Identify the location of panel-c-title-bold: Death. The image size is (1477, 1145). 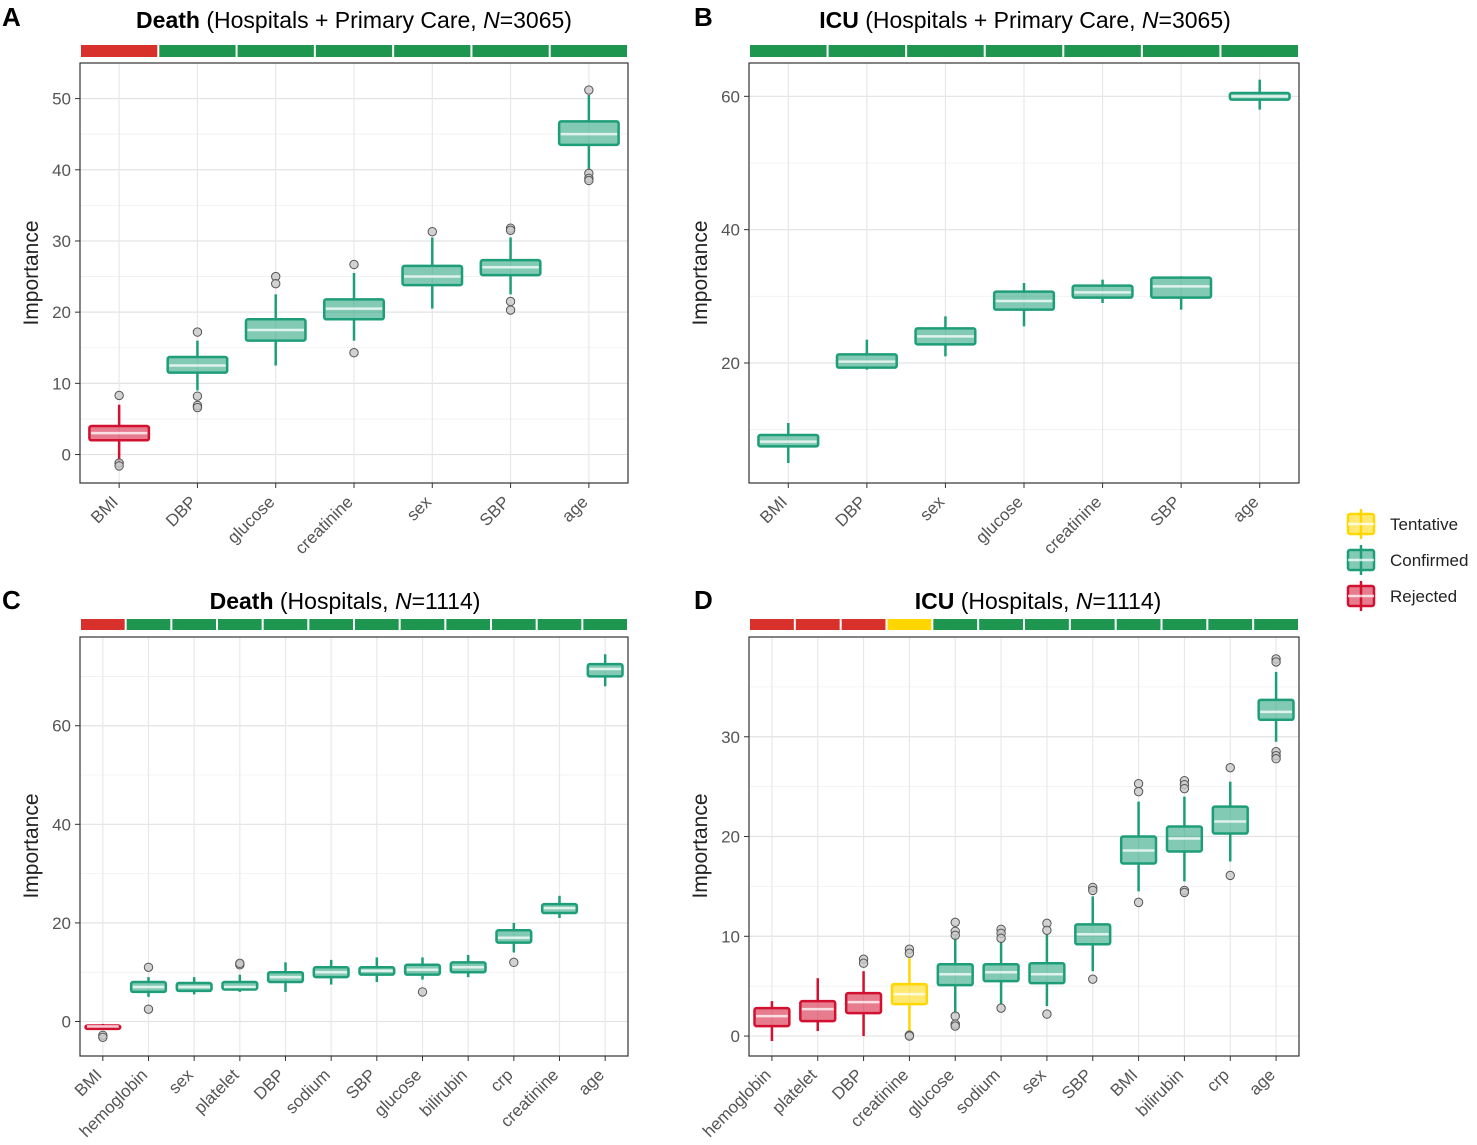
(242, 601).